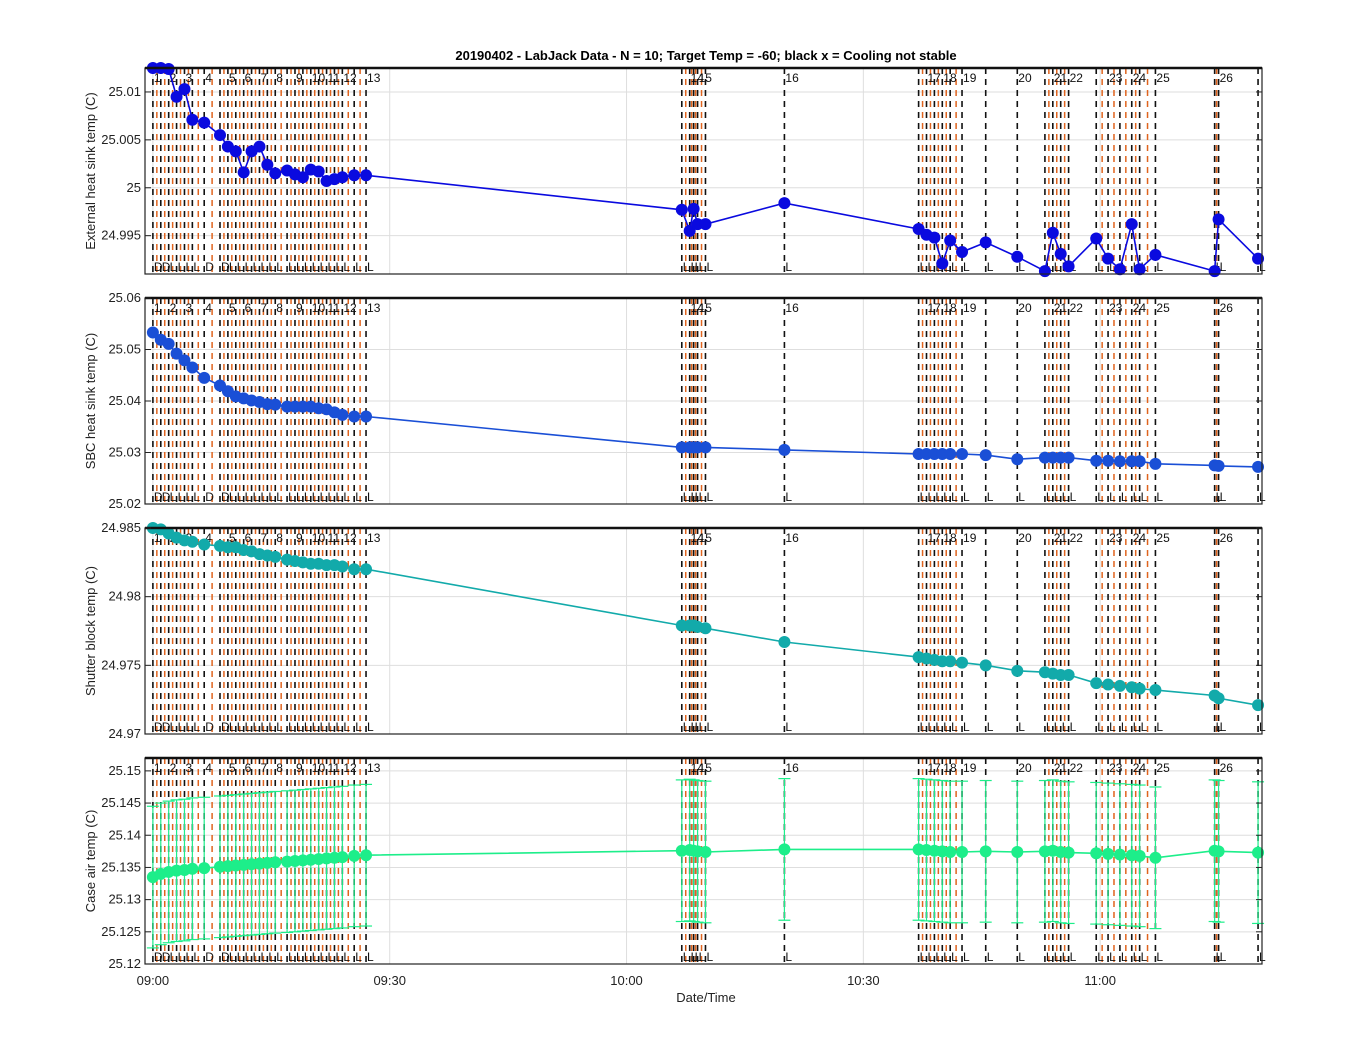 The image size is (1350, 1050). Describe the element at coordinates (1140, 538) in the screenshot. I see `event-number-label: 24` at that location.